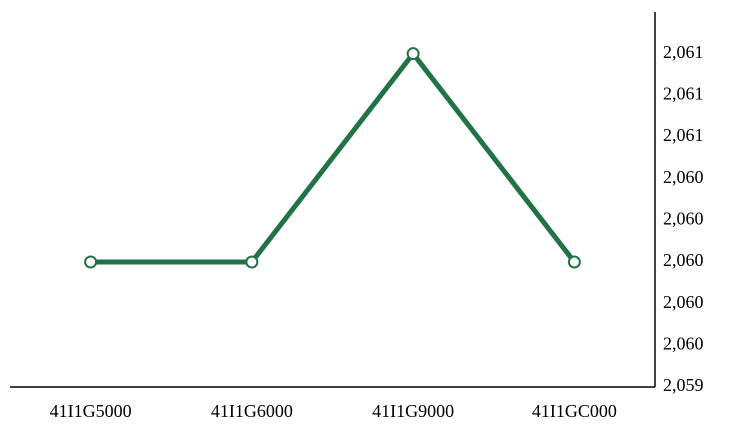 This screenshot has width=738, height=425. I want to click on x-tick-label: 41I1G5000, so click(91, 411).